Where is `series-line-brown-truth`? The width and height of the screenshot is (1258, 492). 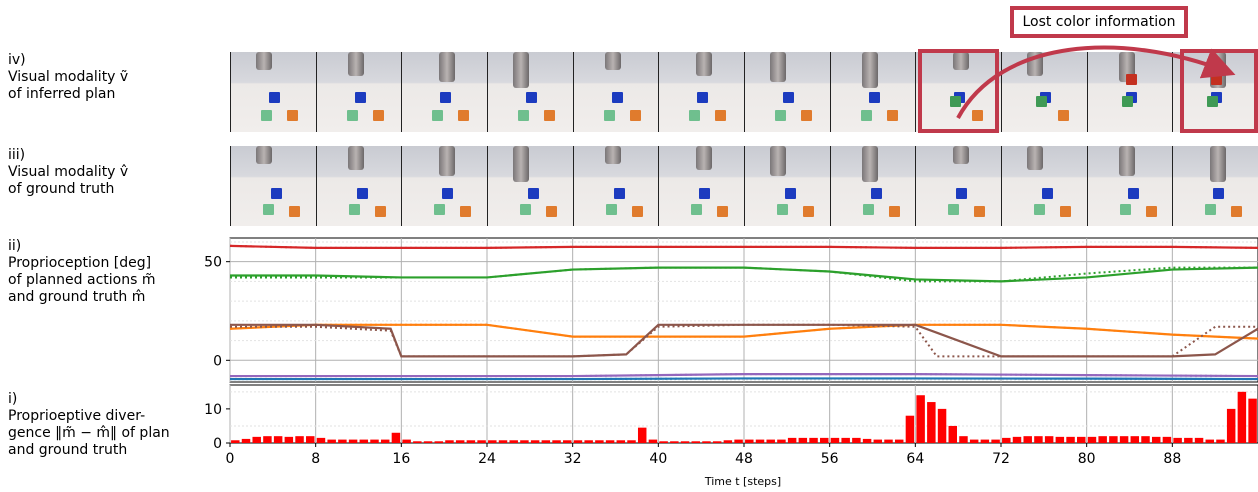 series-line-brown-truth is located at coordinates (744, 340).